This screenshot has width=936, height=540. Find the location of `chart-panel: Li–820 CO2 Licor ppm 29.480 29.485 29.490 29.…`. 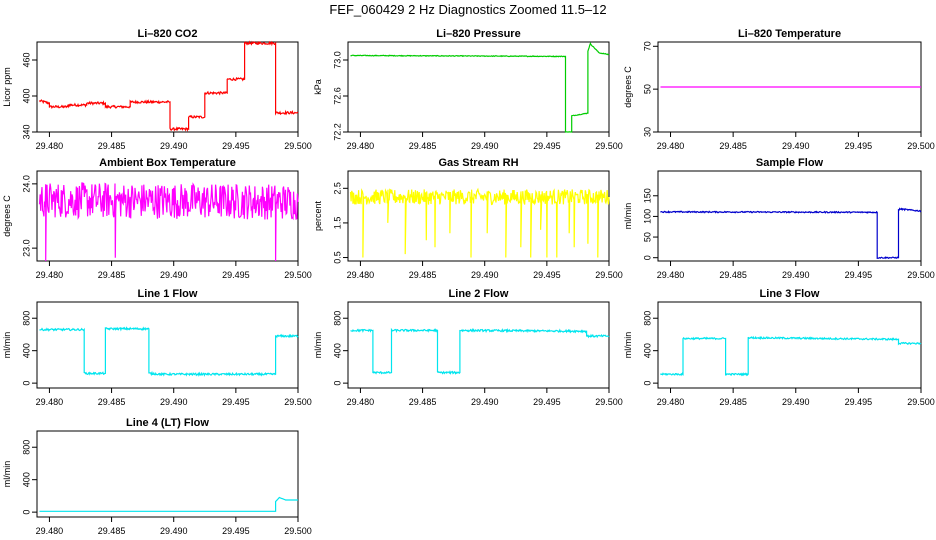

chart-panel: Li–820 CO2 Licor ppm 29.480 29.485 29.490 29.… is located at coordinates (157, 89).